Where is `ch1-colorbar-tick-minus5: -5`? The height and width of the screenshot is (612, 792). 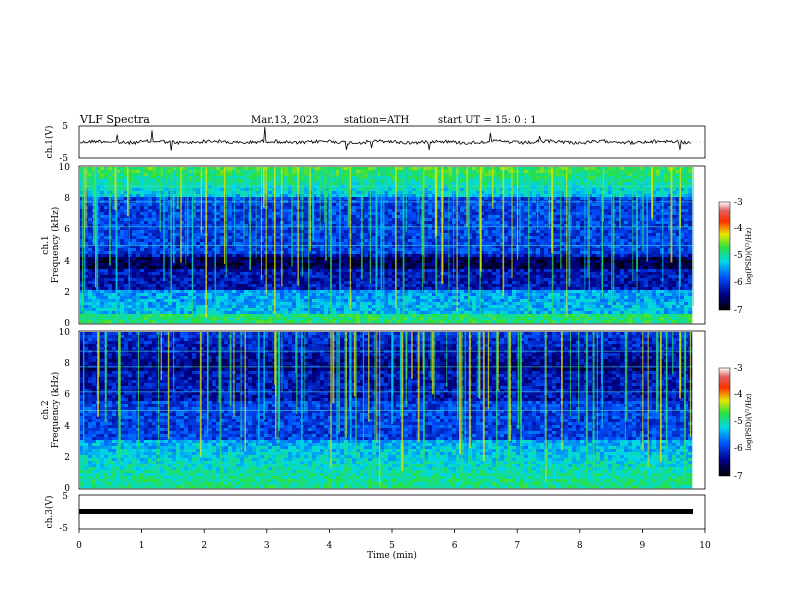
ch1-colorbar-tick-minus5: -5 is located at coordinates (738, 256).